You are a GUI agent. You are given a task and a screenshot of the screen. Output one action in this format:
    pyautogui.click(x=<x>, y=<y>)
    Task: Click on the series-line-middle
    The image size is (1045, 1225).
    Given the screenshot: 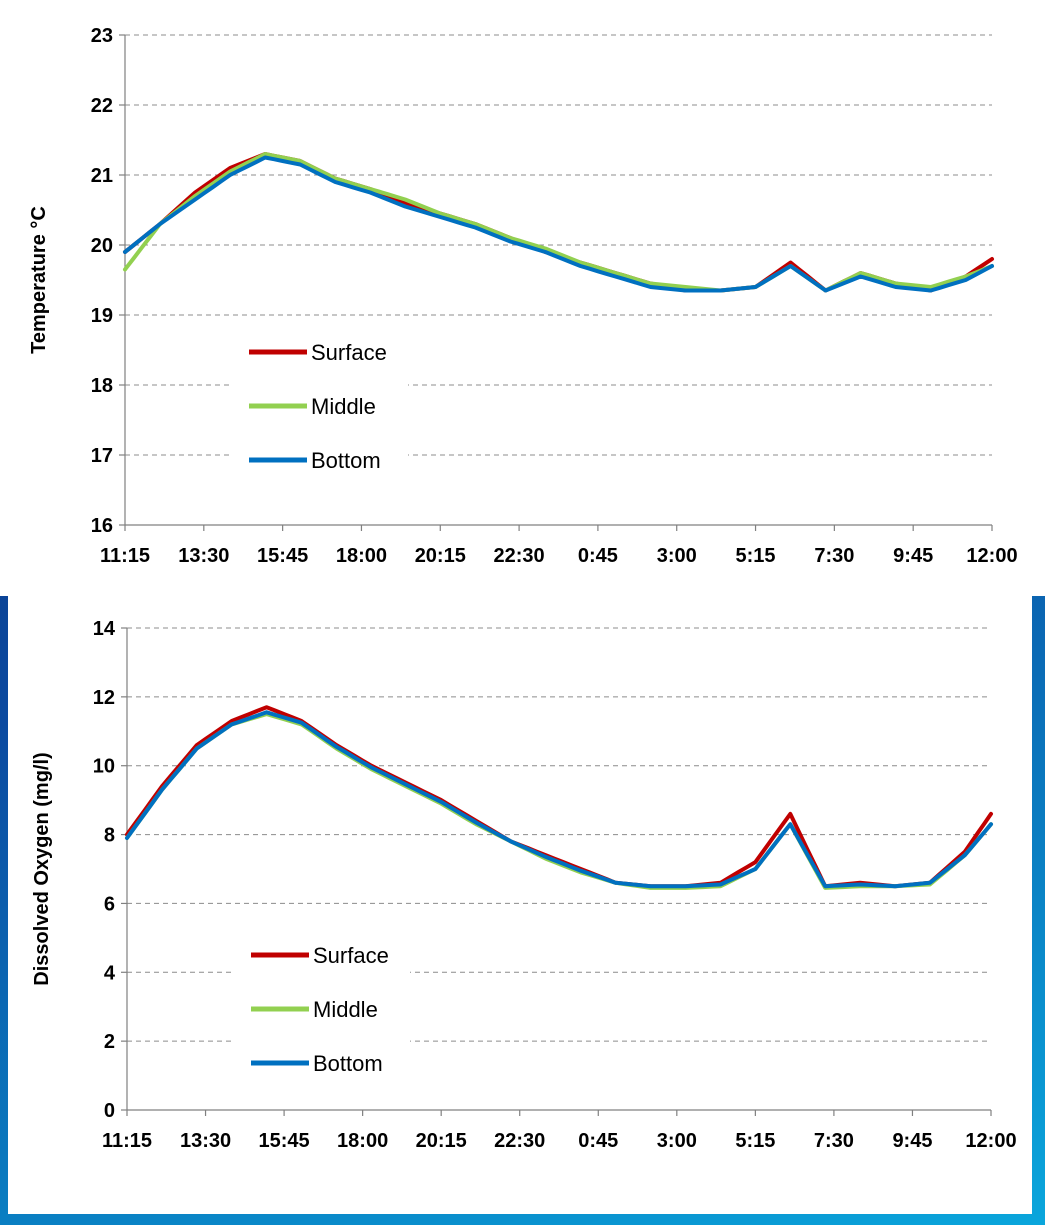 What is the action you would take?
    pyautogui.click(x=558, y=222)
    